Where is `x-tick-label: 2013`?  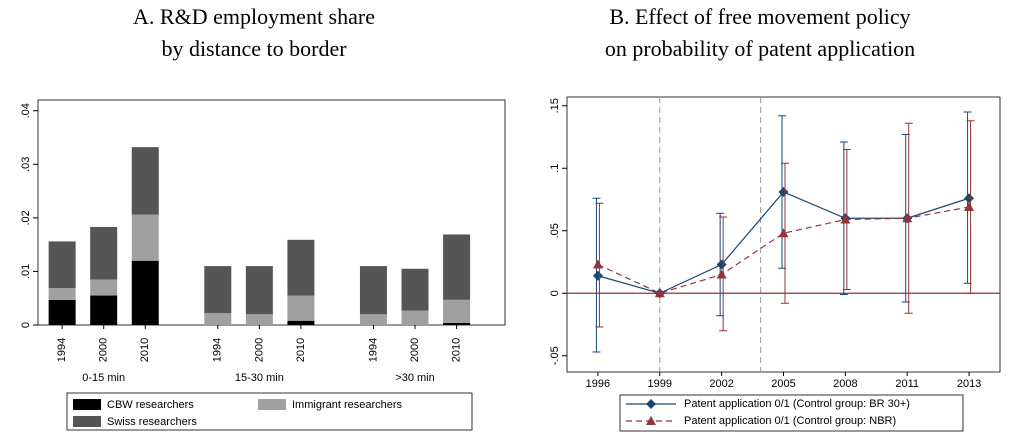
x-tick-label: 2013 is located at coordinates (969, 384).